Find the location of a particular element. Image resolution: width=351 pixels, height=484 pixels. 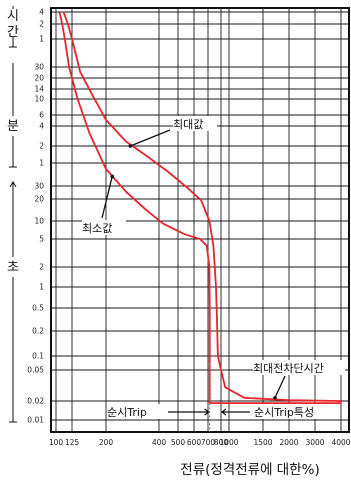

unit-arrow-up is located at coordinates (13, 184).